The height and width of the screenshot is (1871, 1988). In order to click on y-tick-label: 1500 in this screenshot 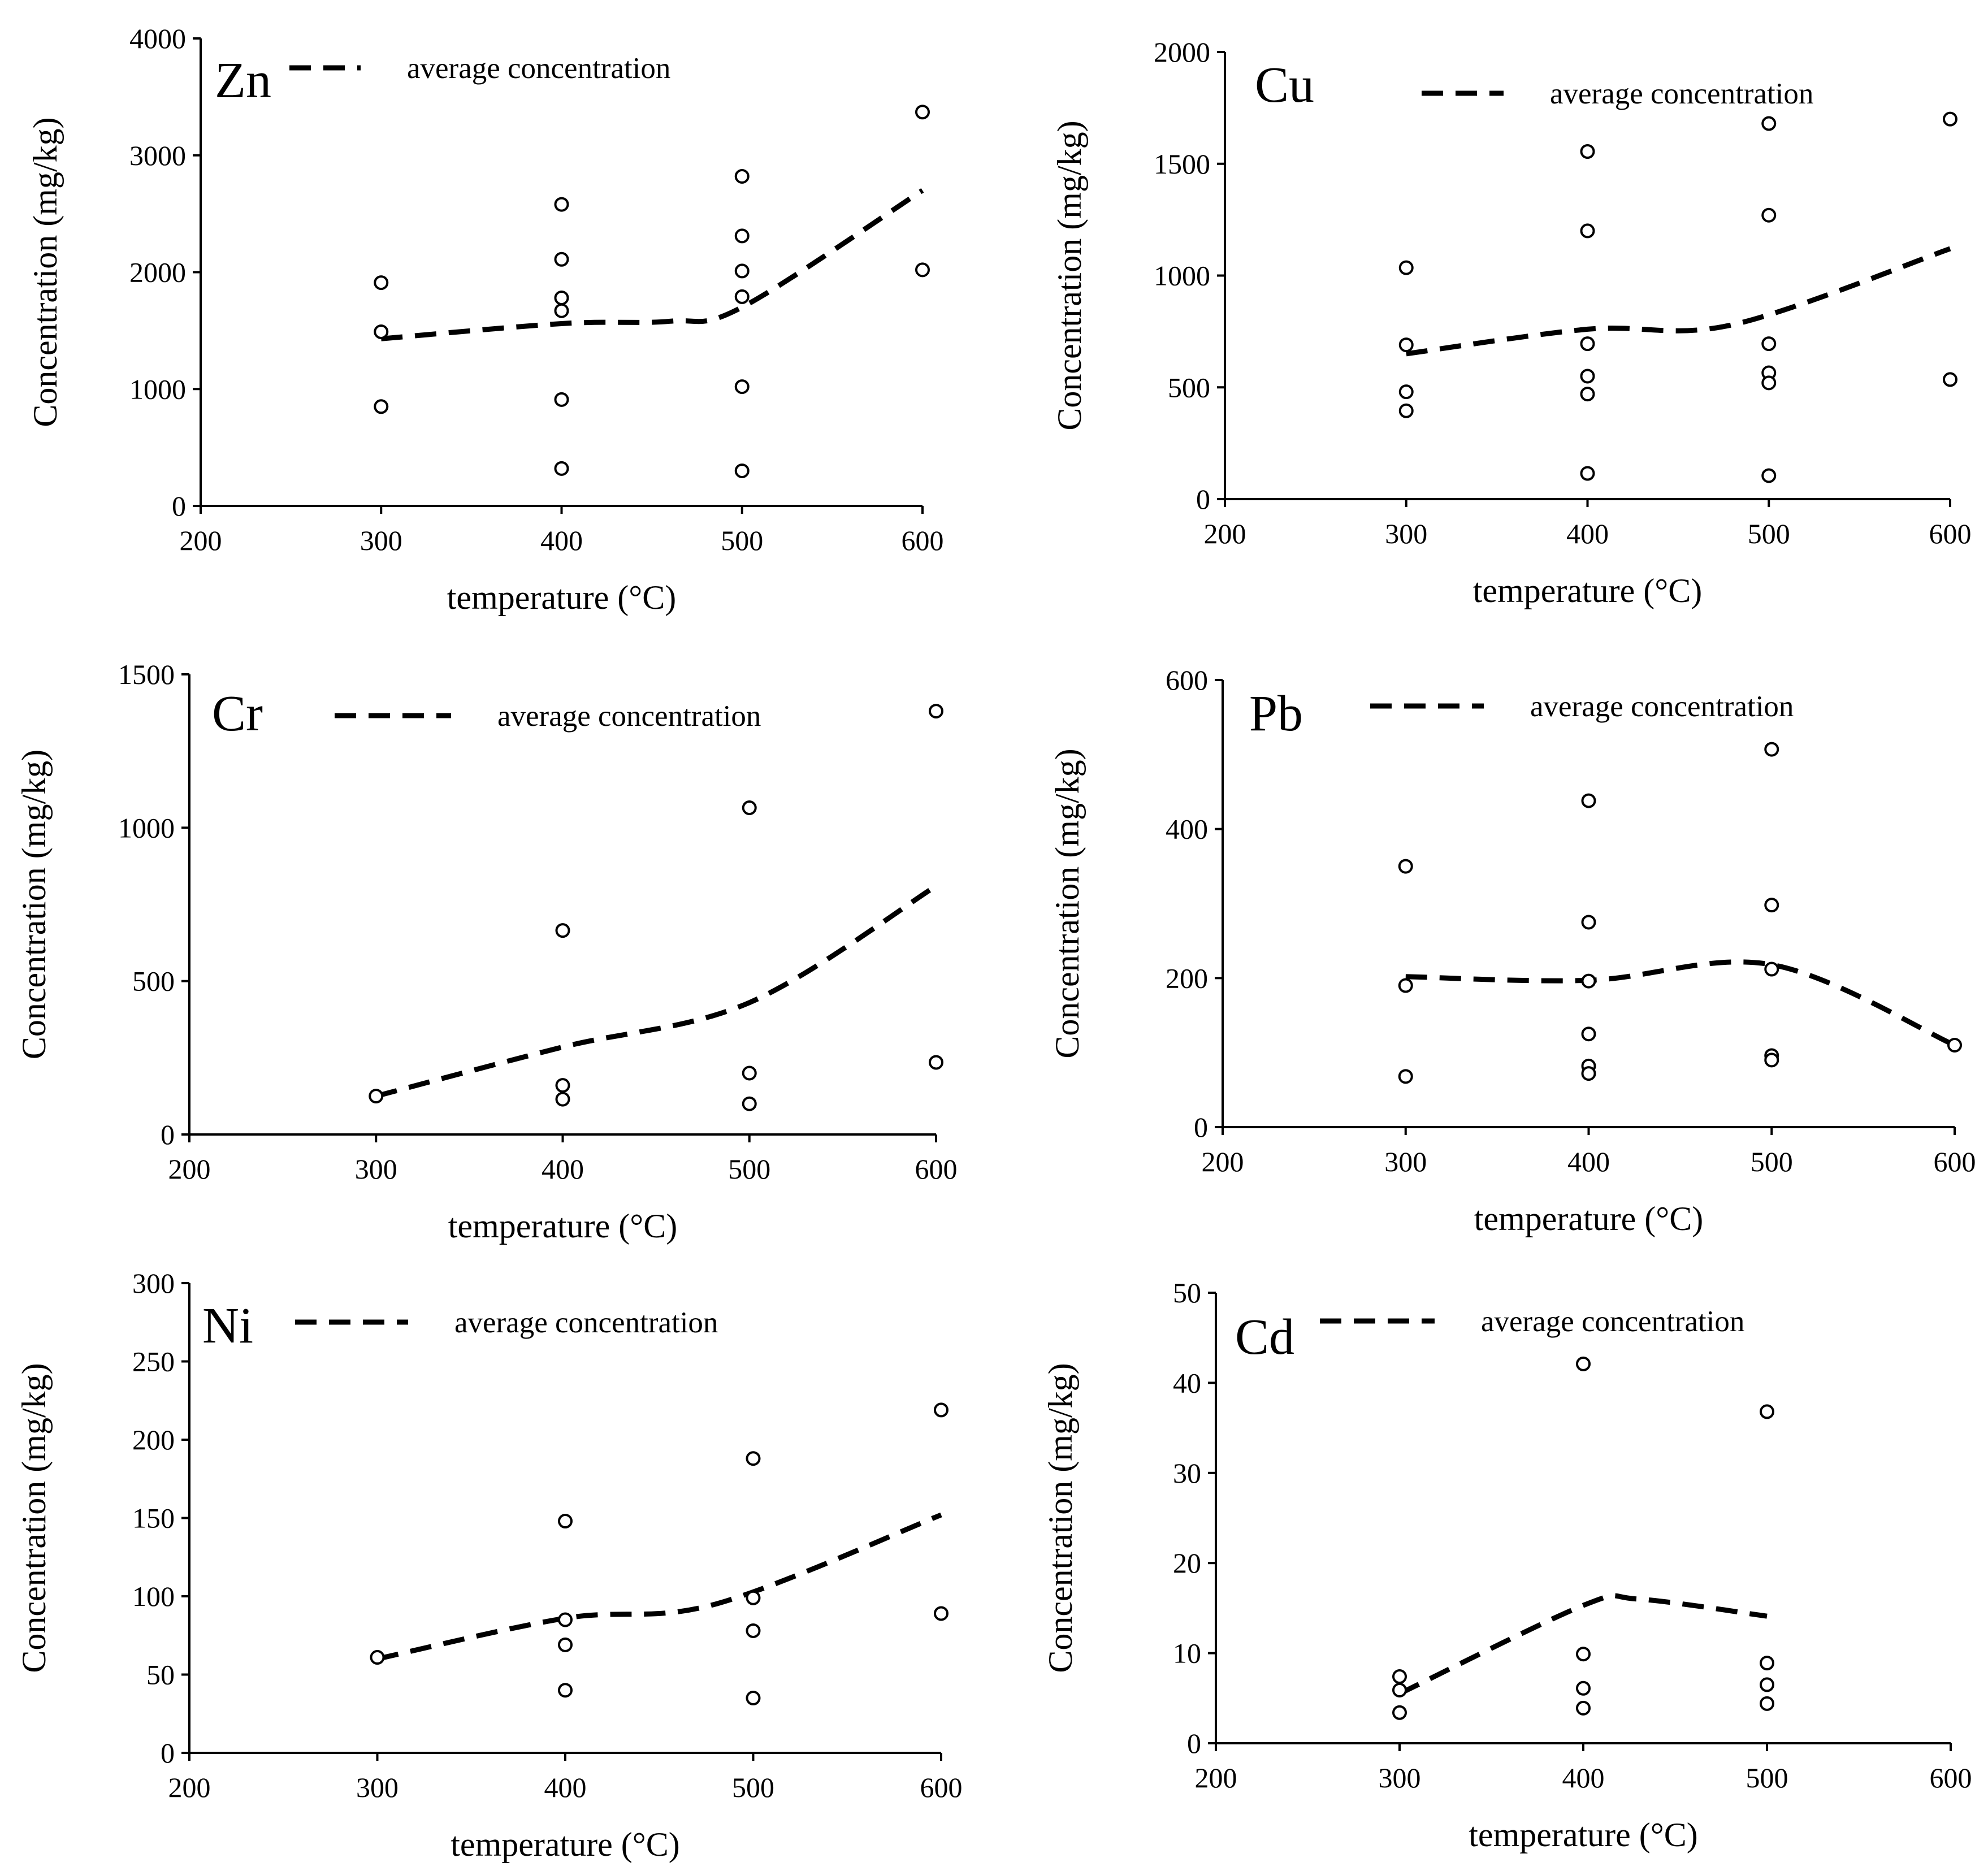, I will do `click(147, 674)`.